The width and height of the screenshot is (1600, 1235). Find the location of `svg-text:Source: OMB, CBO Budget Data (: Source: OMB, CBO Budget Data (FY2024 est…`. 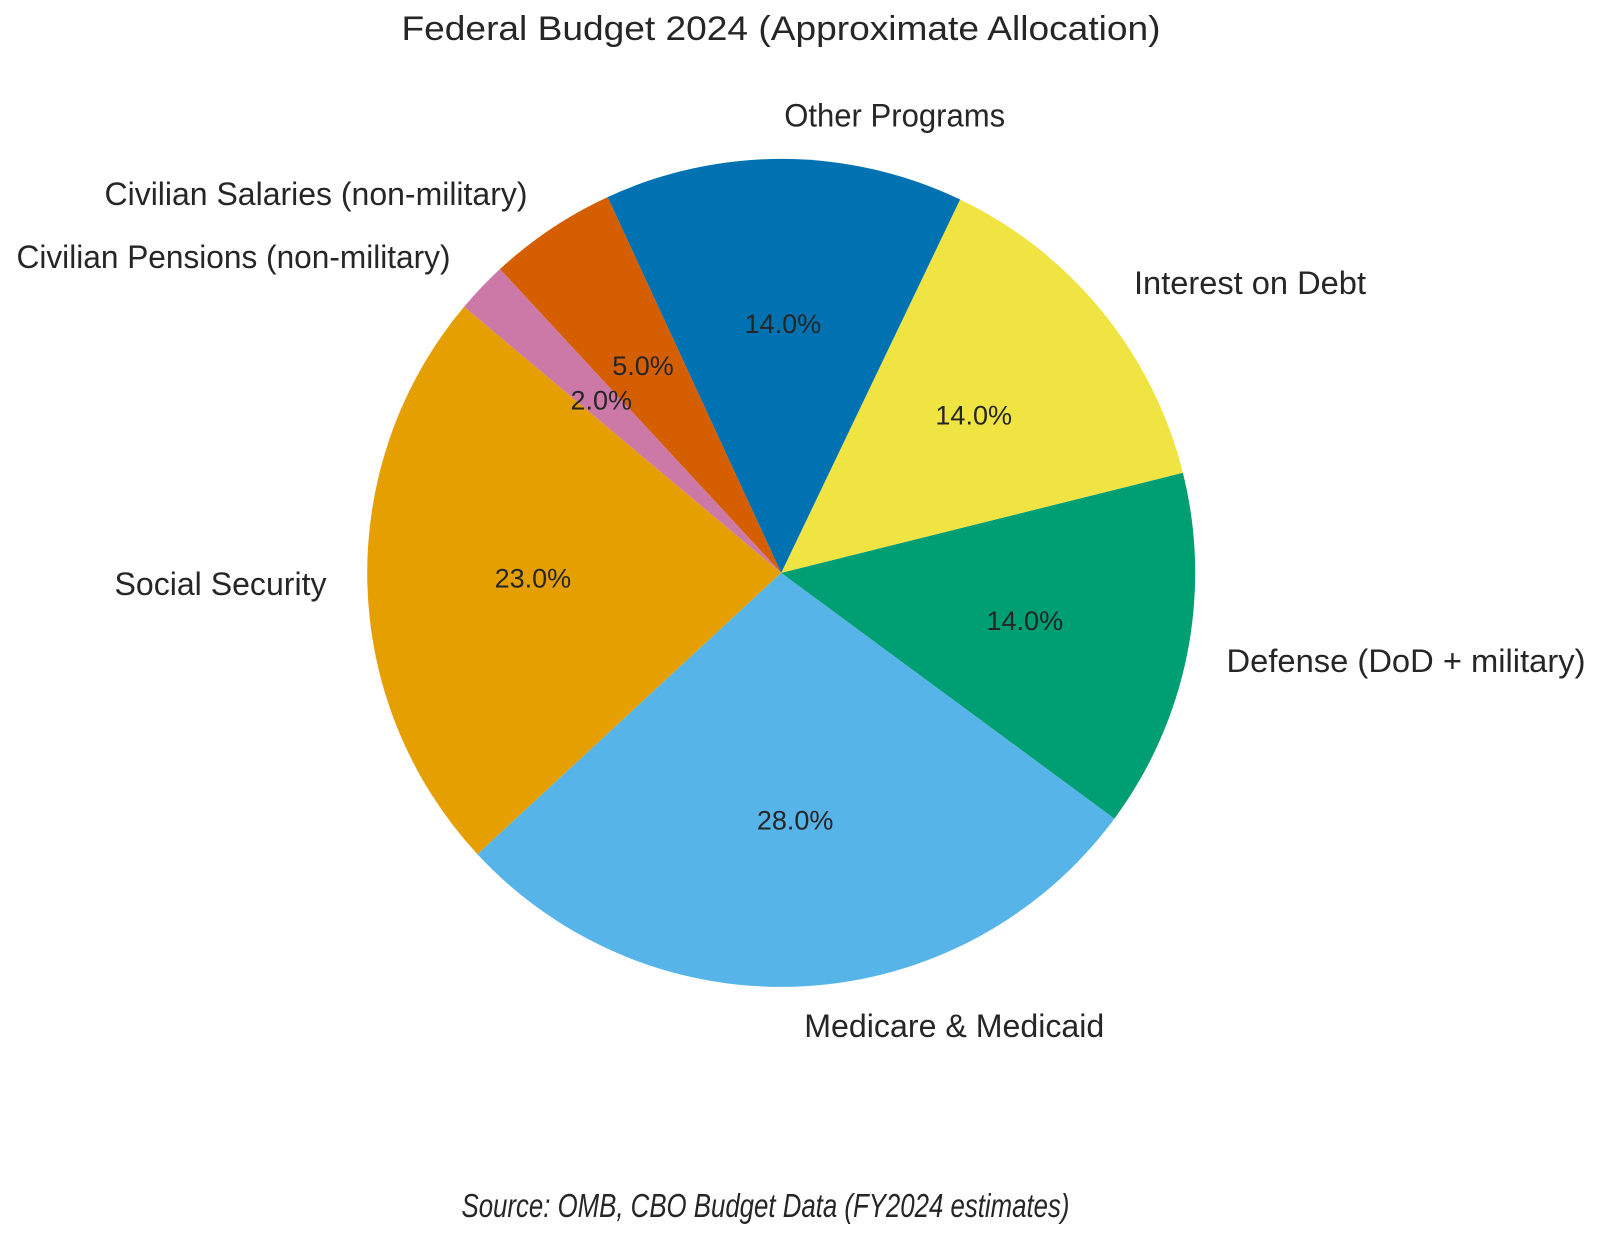

svg-text:Source: OMB, CBO Budget Data (: Source: OMB, CBO Budget Data (FY2024 est… is located at coordinates (766, 1205).